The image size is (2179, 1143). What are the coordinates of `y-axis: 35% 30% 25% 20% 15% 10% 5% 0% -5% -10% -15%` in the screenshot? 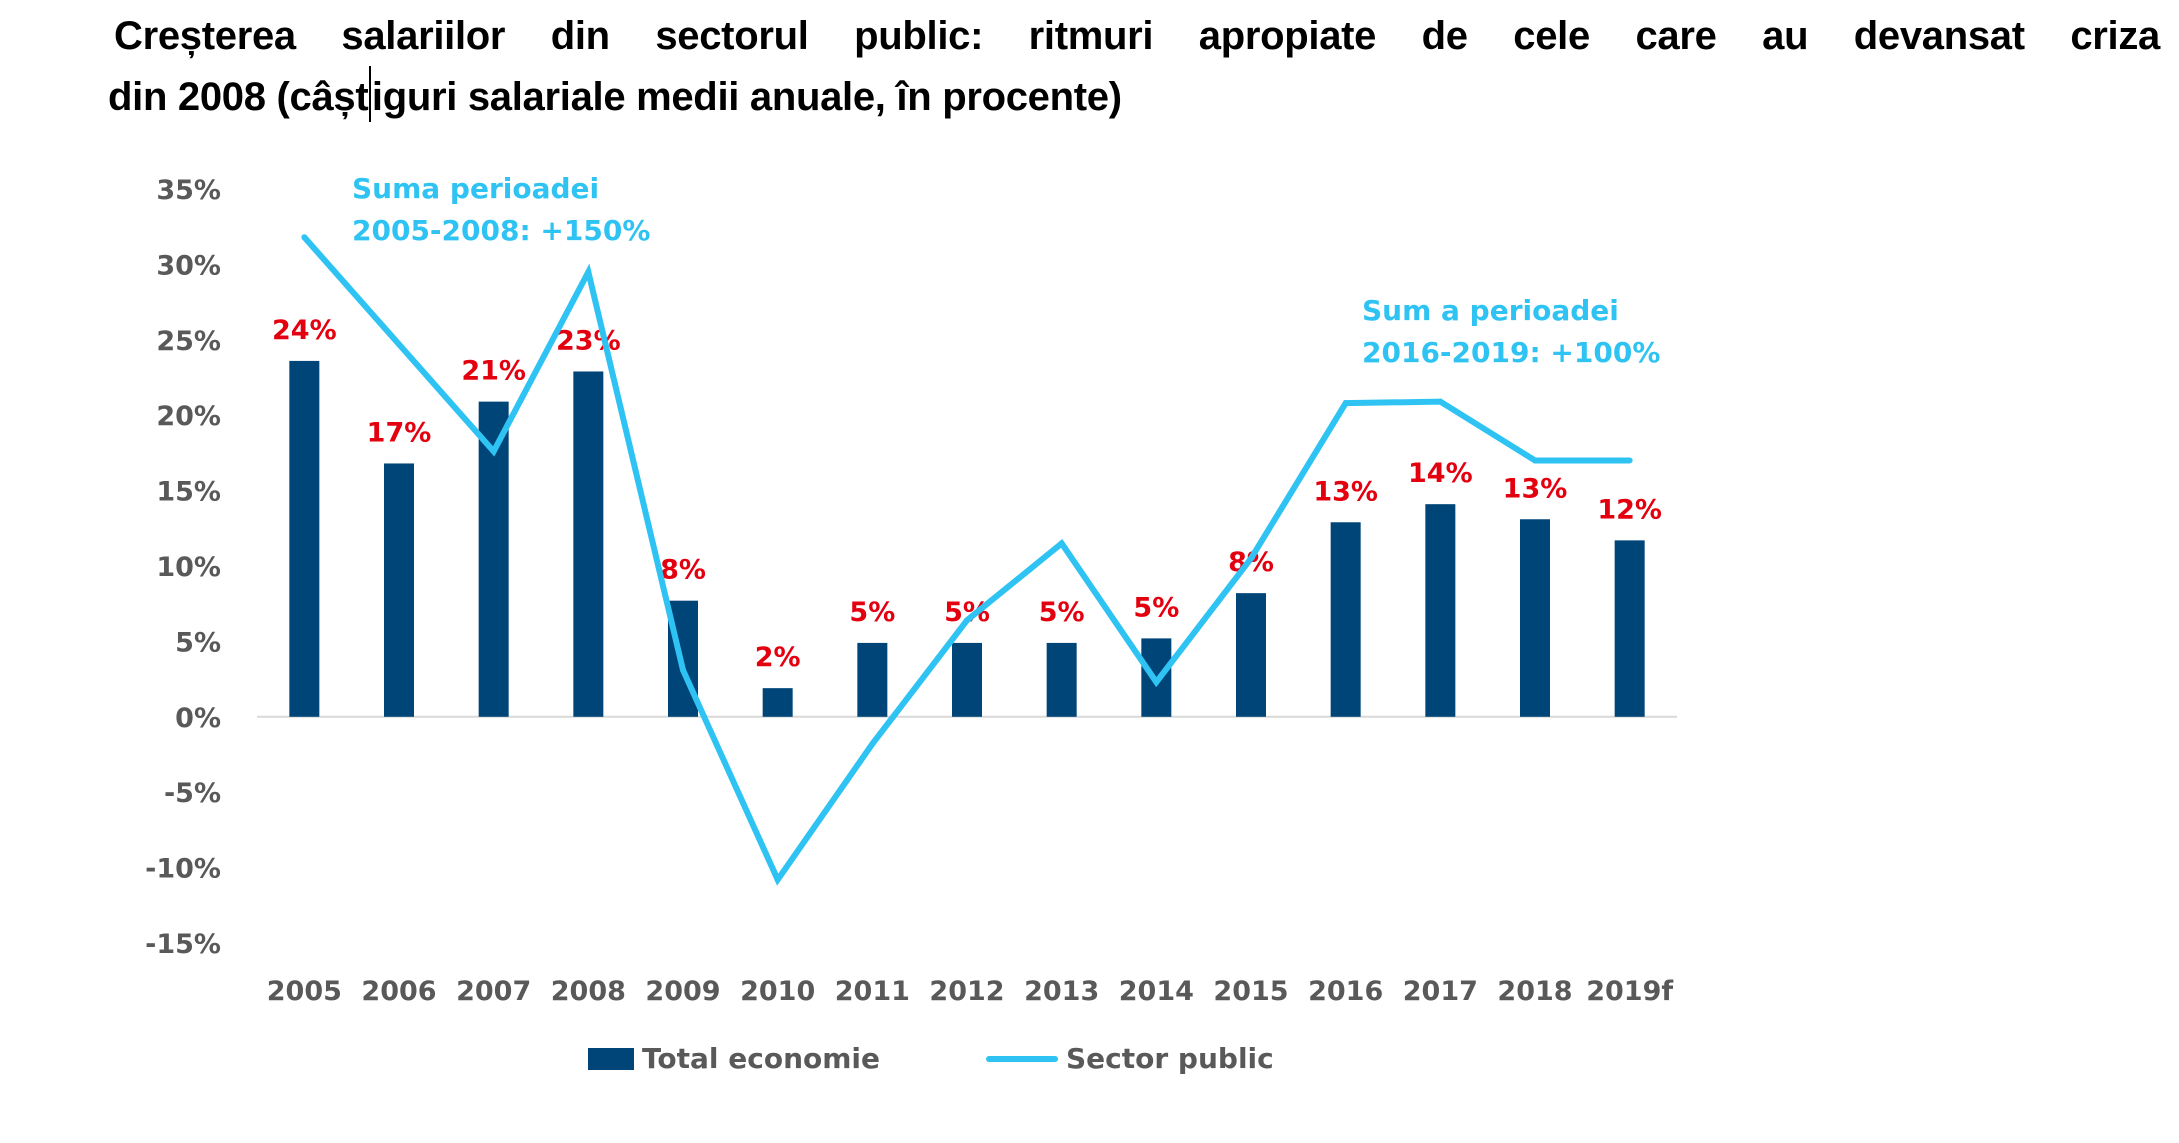 It's located at (183, 567).